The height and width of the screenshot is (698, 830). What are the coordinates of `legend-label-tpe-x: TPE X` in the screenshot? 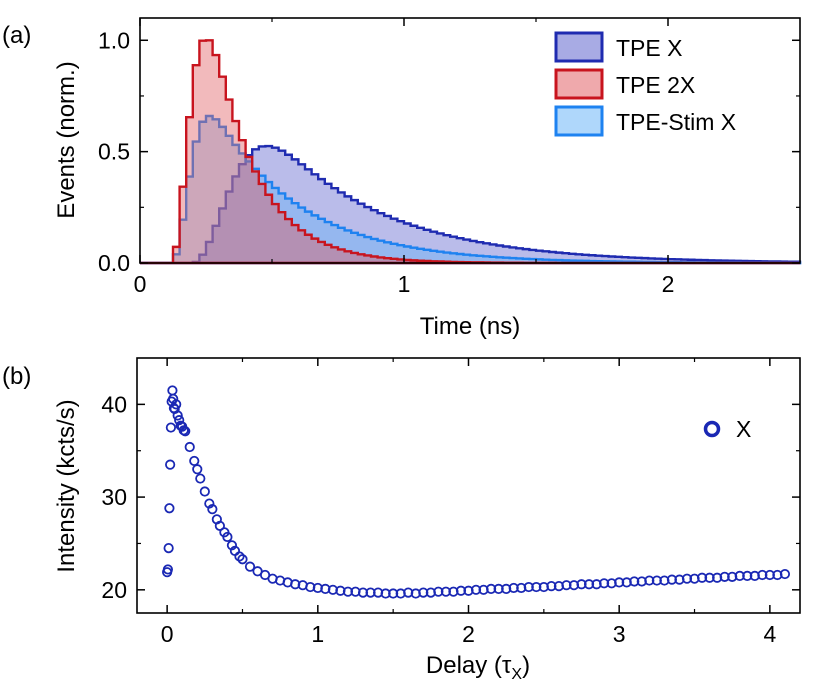 It's located at (649, 48).